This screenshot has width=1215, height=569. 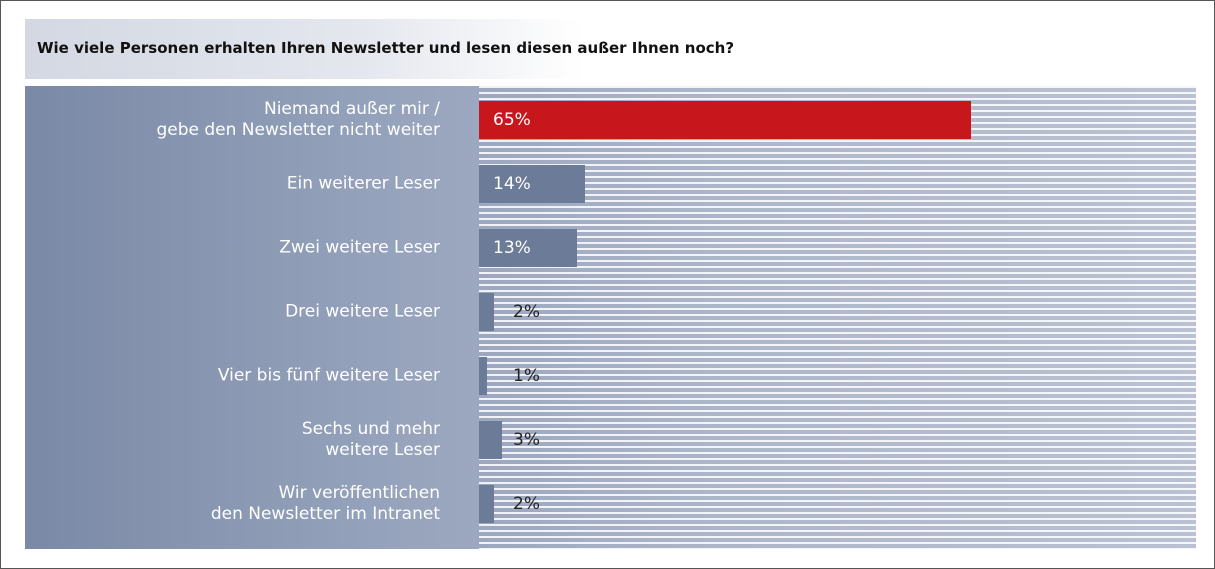 What do you see at coordinates (328, 375) in the screenshot?
I see `category-label: Vier bis fünf weitere Leser` at bounding box center [328, 375].